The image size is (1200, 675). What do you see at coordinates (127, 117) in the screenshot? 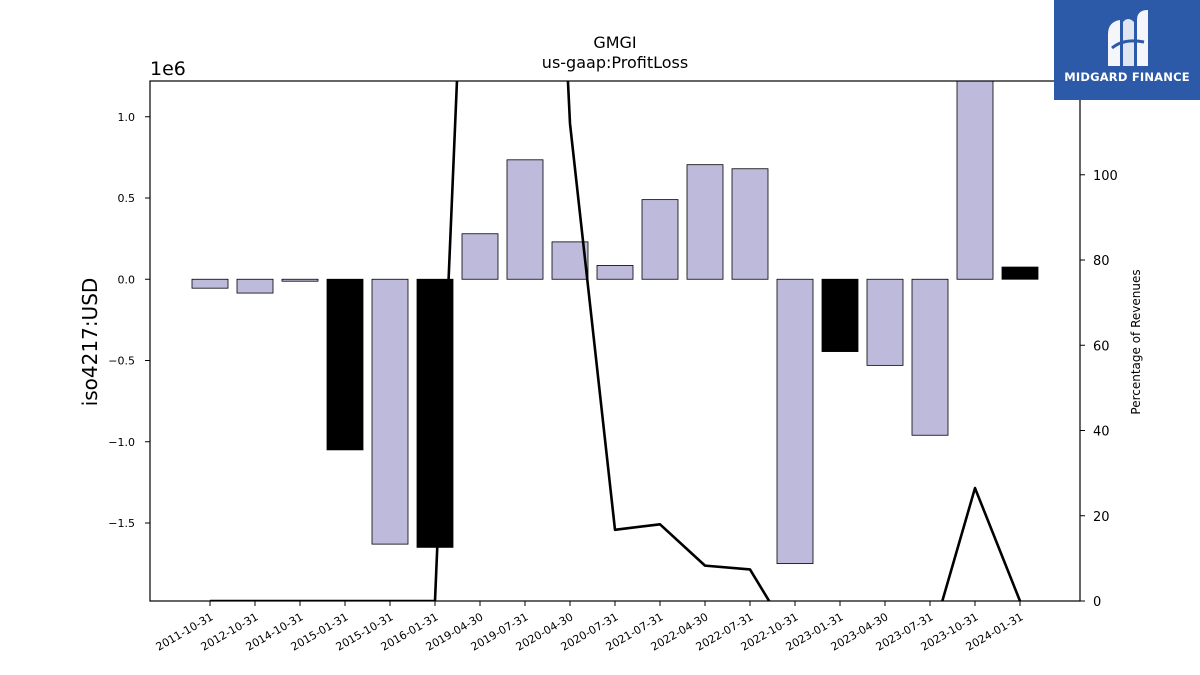
I see `y-tick-label: 1.0` at bounding box center [127, 117].